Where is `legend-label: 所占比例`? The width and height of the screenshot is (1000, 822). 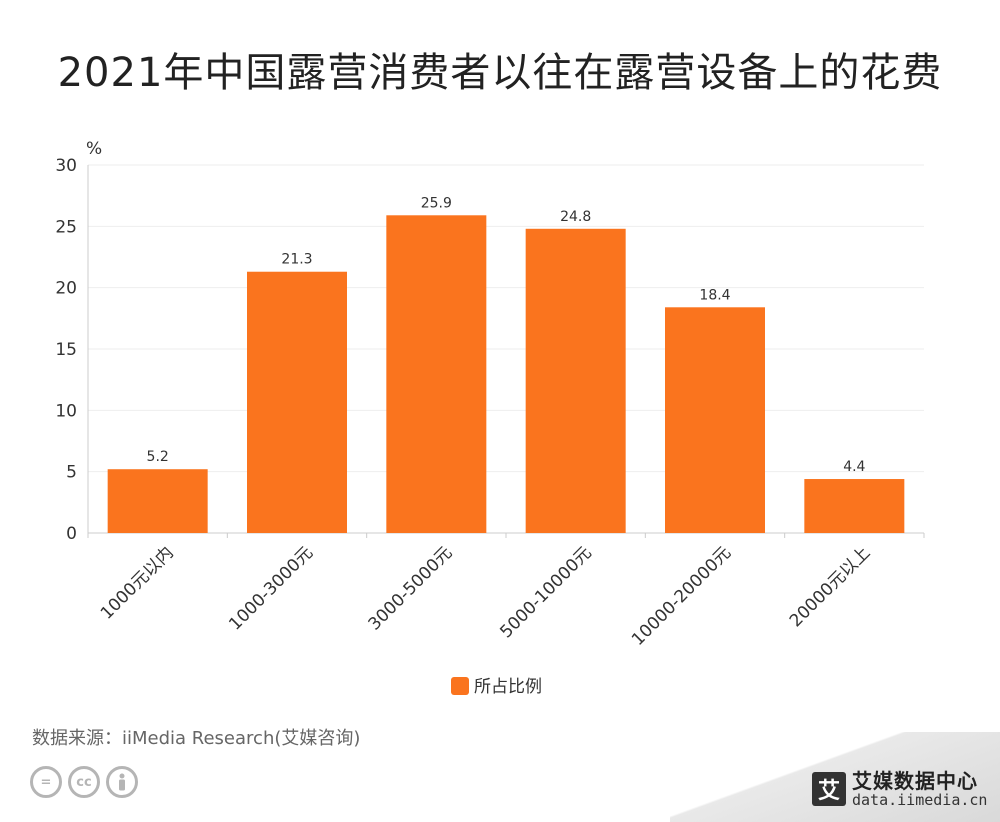
legend-label: 所占比例 is located at coordinates (508, 687).